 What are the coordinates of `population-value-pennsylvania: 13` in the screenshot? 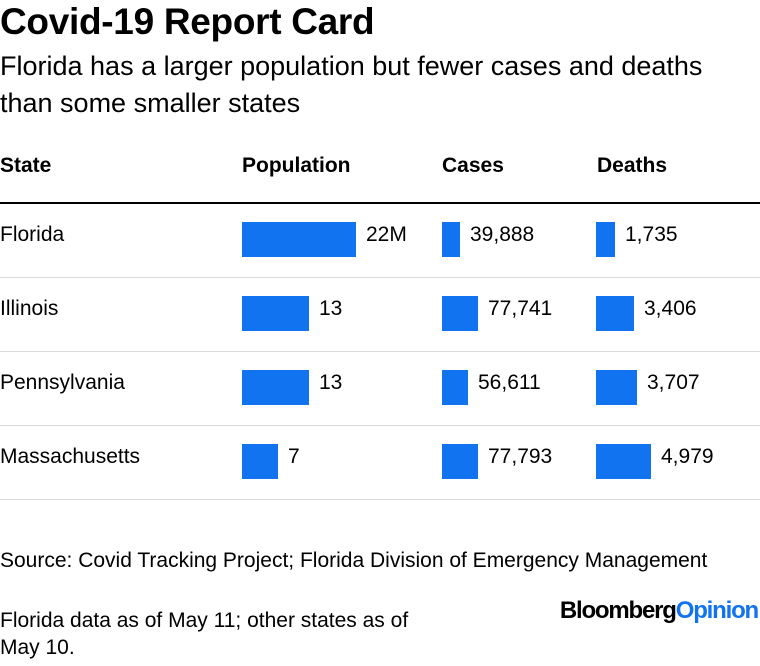 It's located at (331, 382).